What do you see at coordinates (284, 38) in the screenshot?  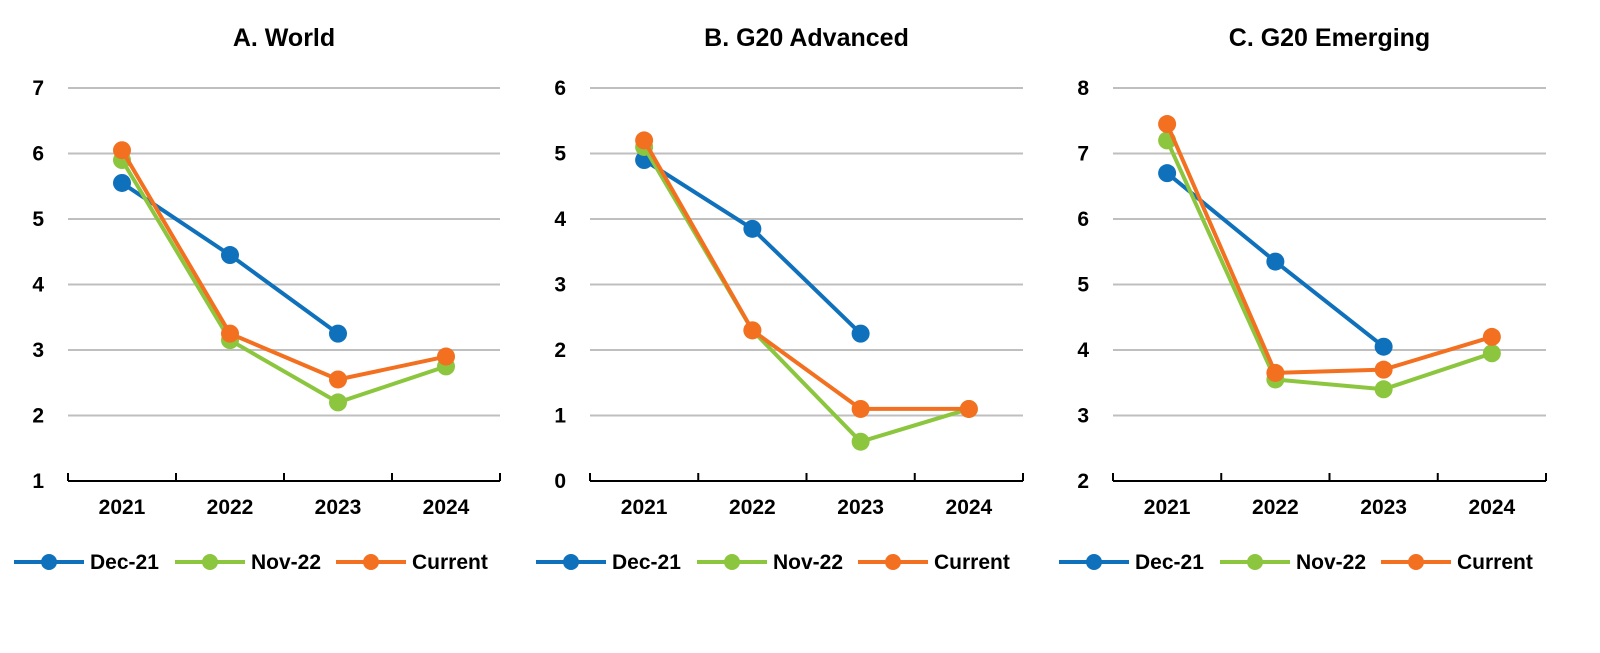 I see `chart-title: A. World` at bounding box center [284, 38].